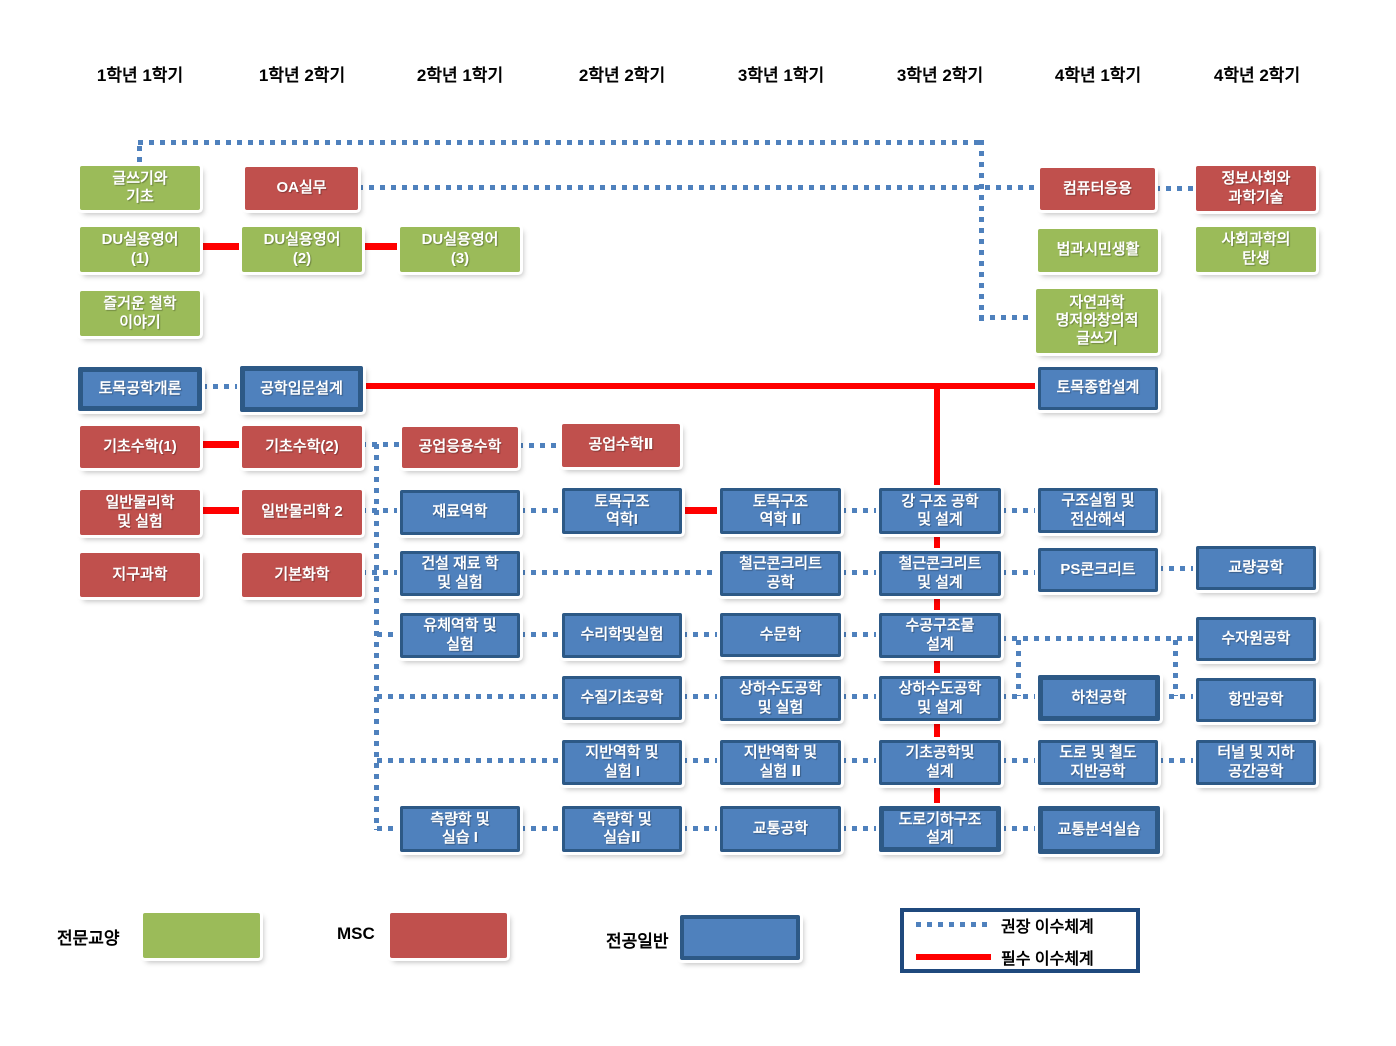  What do you see at coordinates (1047, 959) in the screenshot?
I see `legend-label-required: 필수 이수체계` at bounding box center [1047, 959].